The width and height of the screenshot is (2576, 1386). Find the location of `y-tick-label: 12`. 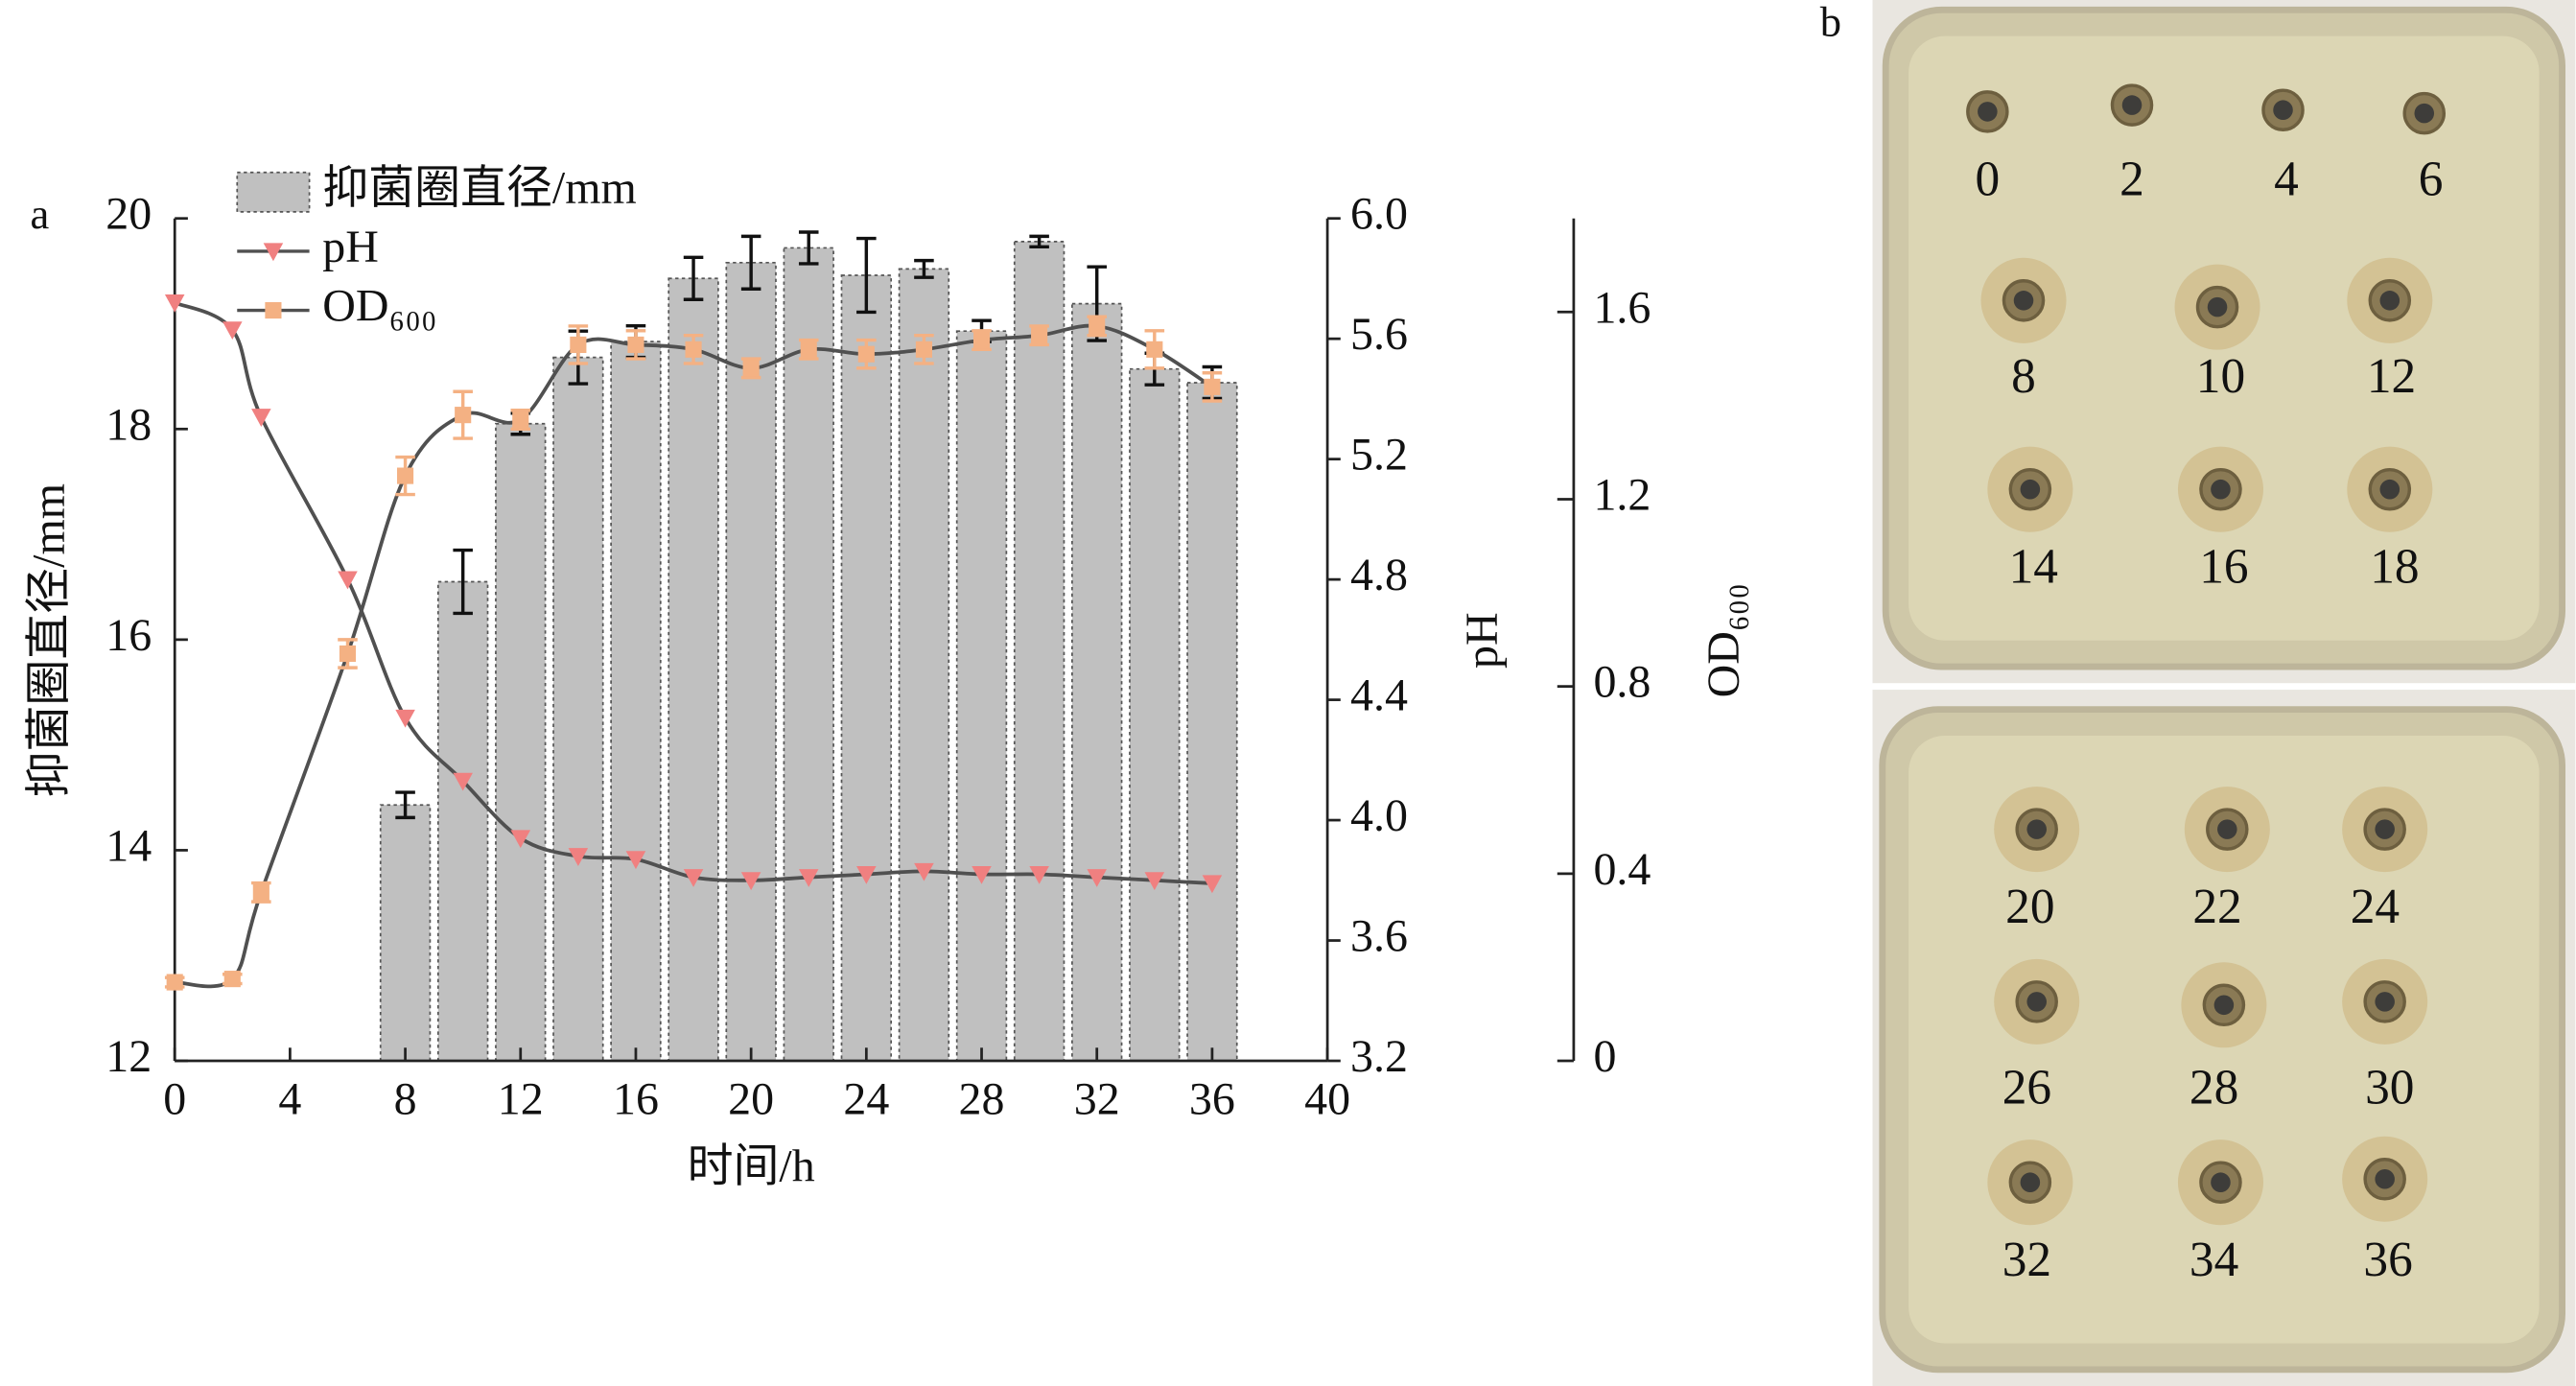

y-tick-label: 12 is located at coordinates (128, 1056).